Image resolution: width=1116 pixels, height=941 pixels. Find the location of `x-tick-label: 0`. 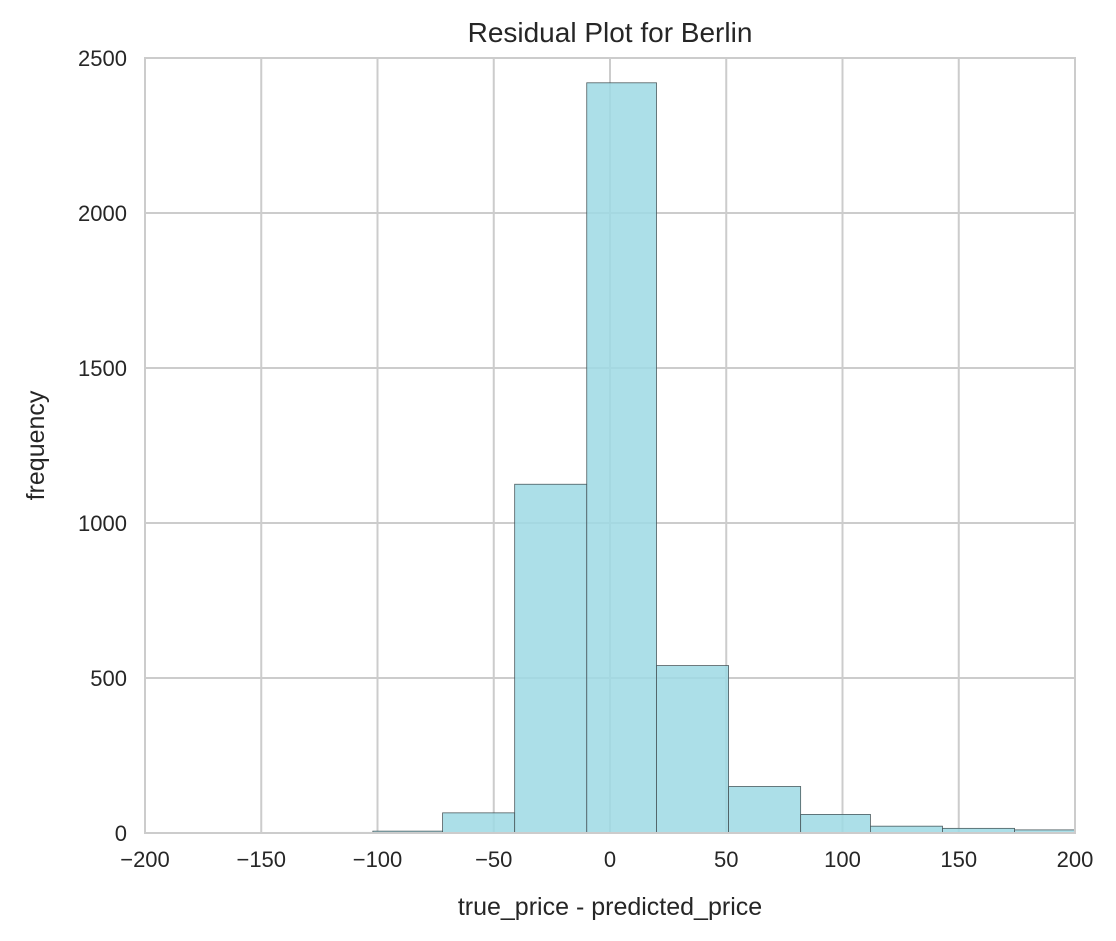

x-tick-label: 0 is located at coordinates (610, 859).